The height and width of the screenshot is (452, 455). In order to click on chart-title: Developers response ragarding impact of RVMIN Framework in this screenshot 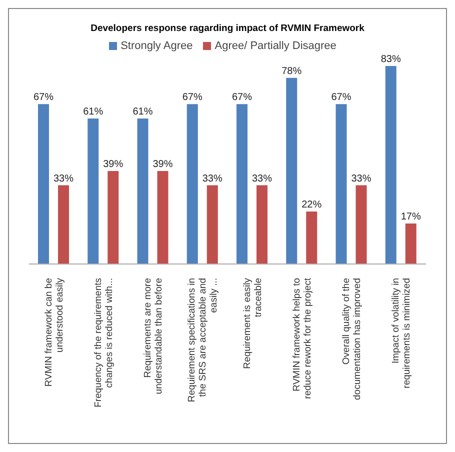, I will do `click(228, 28)`.